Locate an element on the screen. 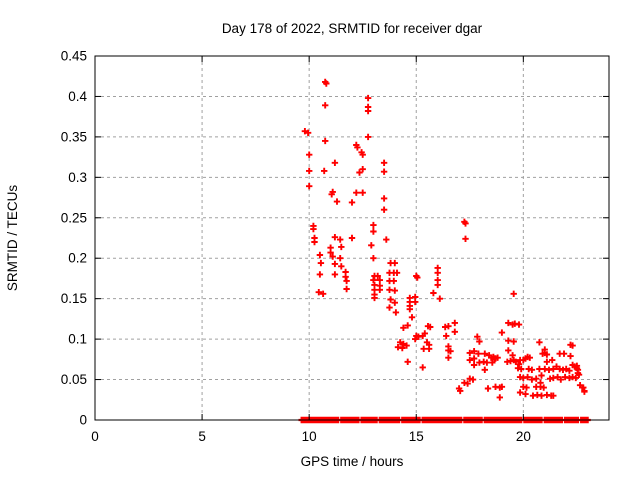  y-tick-label: 0.15 is located at coordinates (74, 298).